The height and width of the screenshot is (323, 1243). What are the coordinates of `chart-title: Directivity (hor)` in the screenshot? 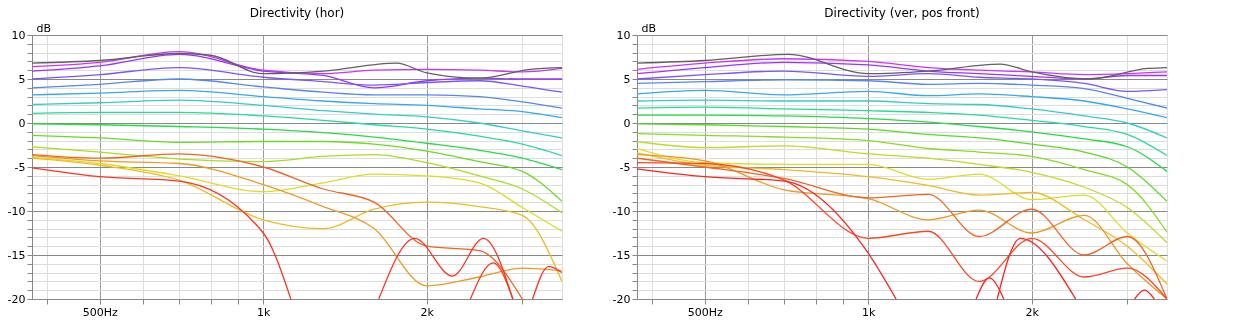 It's located at (297, 13).